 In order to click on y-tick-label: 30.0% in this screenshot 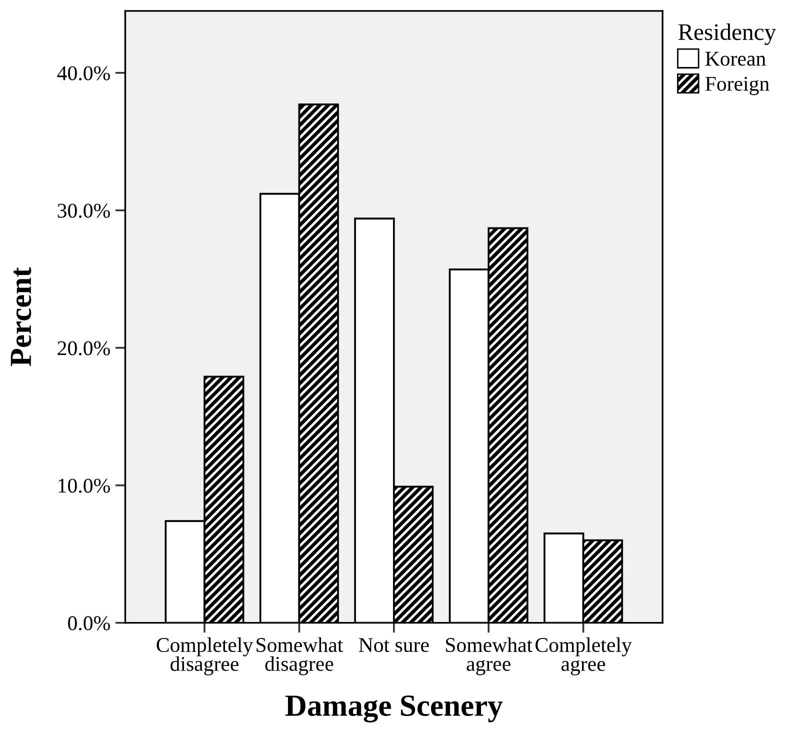, I will do `click(84, 211)`.